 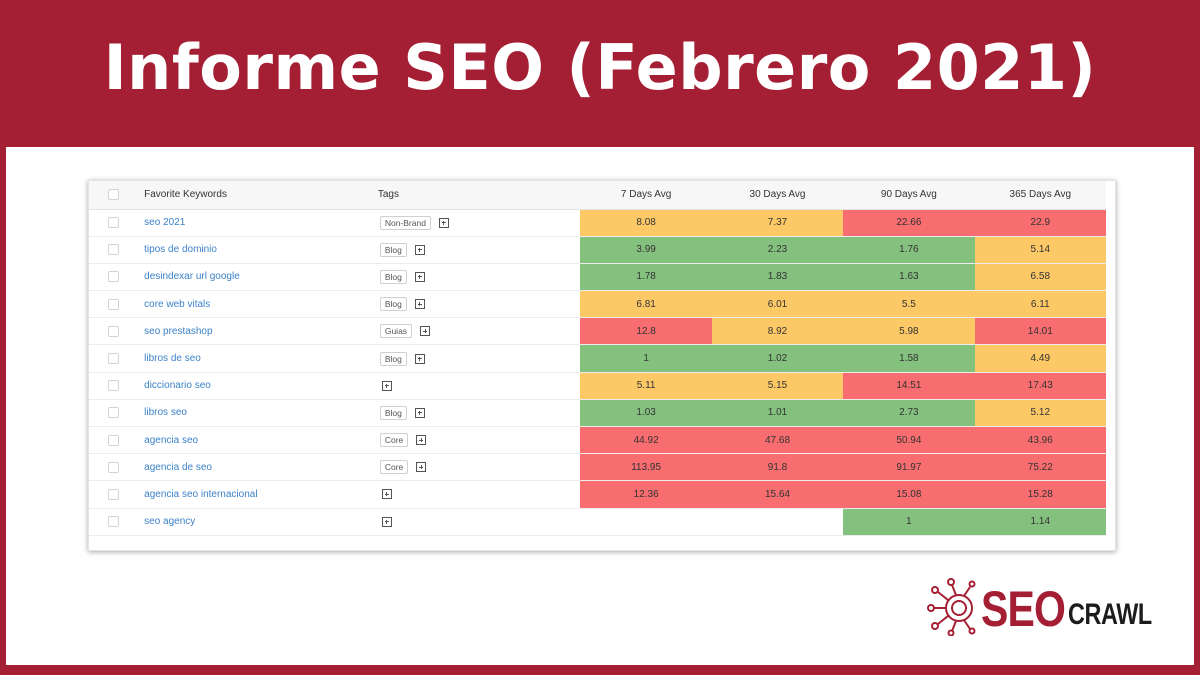 What do you see at coordinates (909, 522) in the screenshot?
I see `value-90-days: 1` at bounding box center [909, 522].